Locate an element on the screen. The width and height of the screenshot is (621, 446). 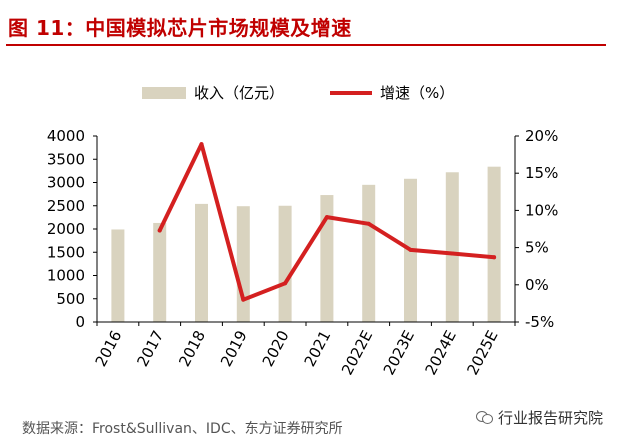
figure-title: 图 11：中国模拟芯片市场规模及增速 is located at coordinates (180, 28).